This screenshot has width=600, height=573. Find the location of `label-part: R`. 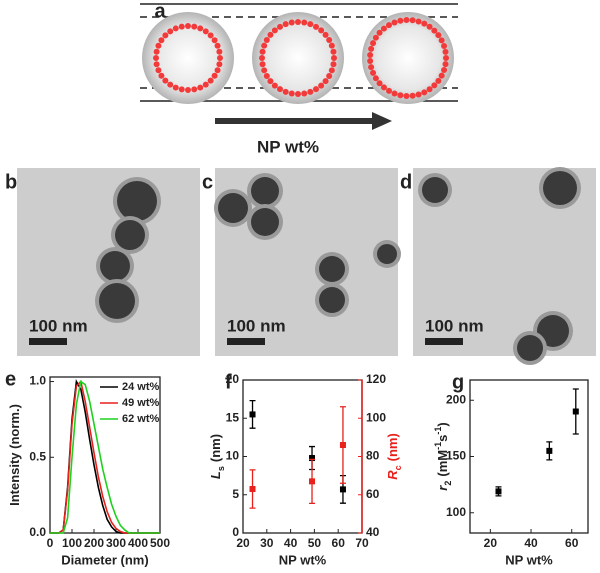

label-part: R is located at coordinates (392, 475).